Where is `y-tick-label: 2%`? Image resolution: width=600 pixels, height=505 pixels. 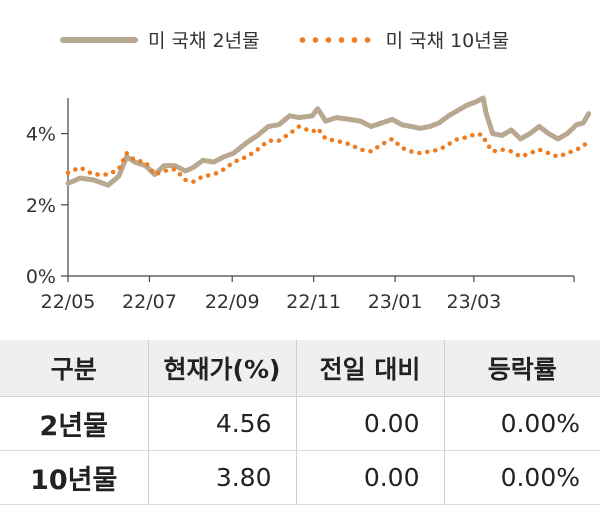 y-tick-label: 2% is located at coordinates (41, 206).